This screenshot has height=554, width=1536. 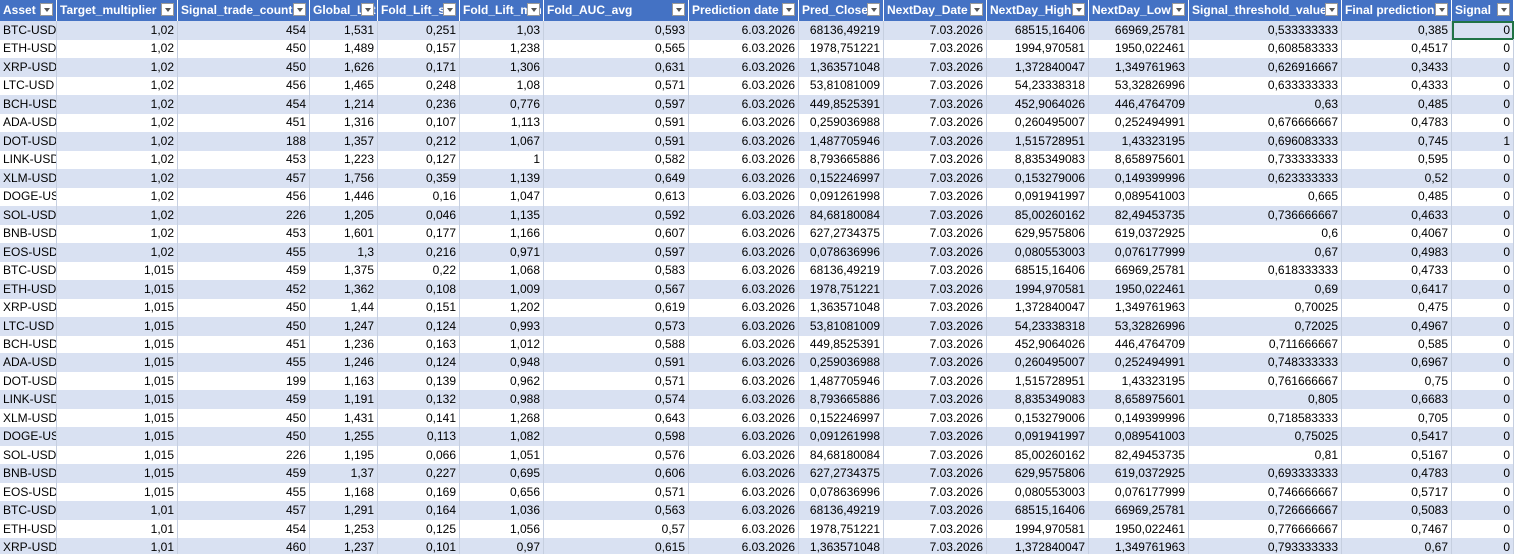 I want to click on table-cell: 0,615, so click(x=616, y=546).